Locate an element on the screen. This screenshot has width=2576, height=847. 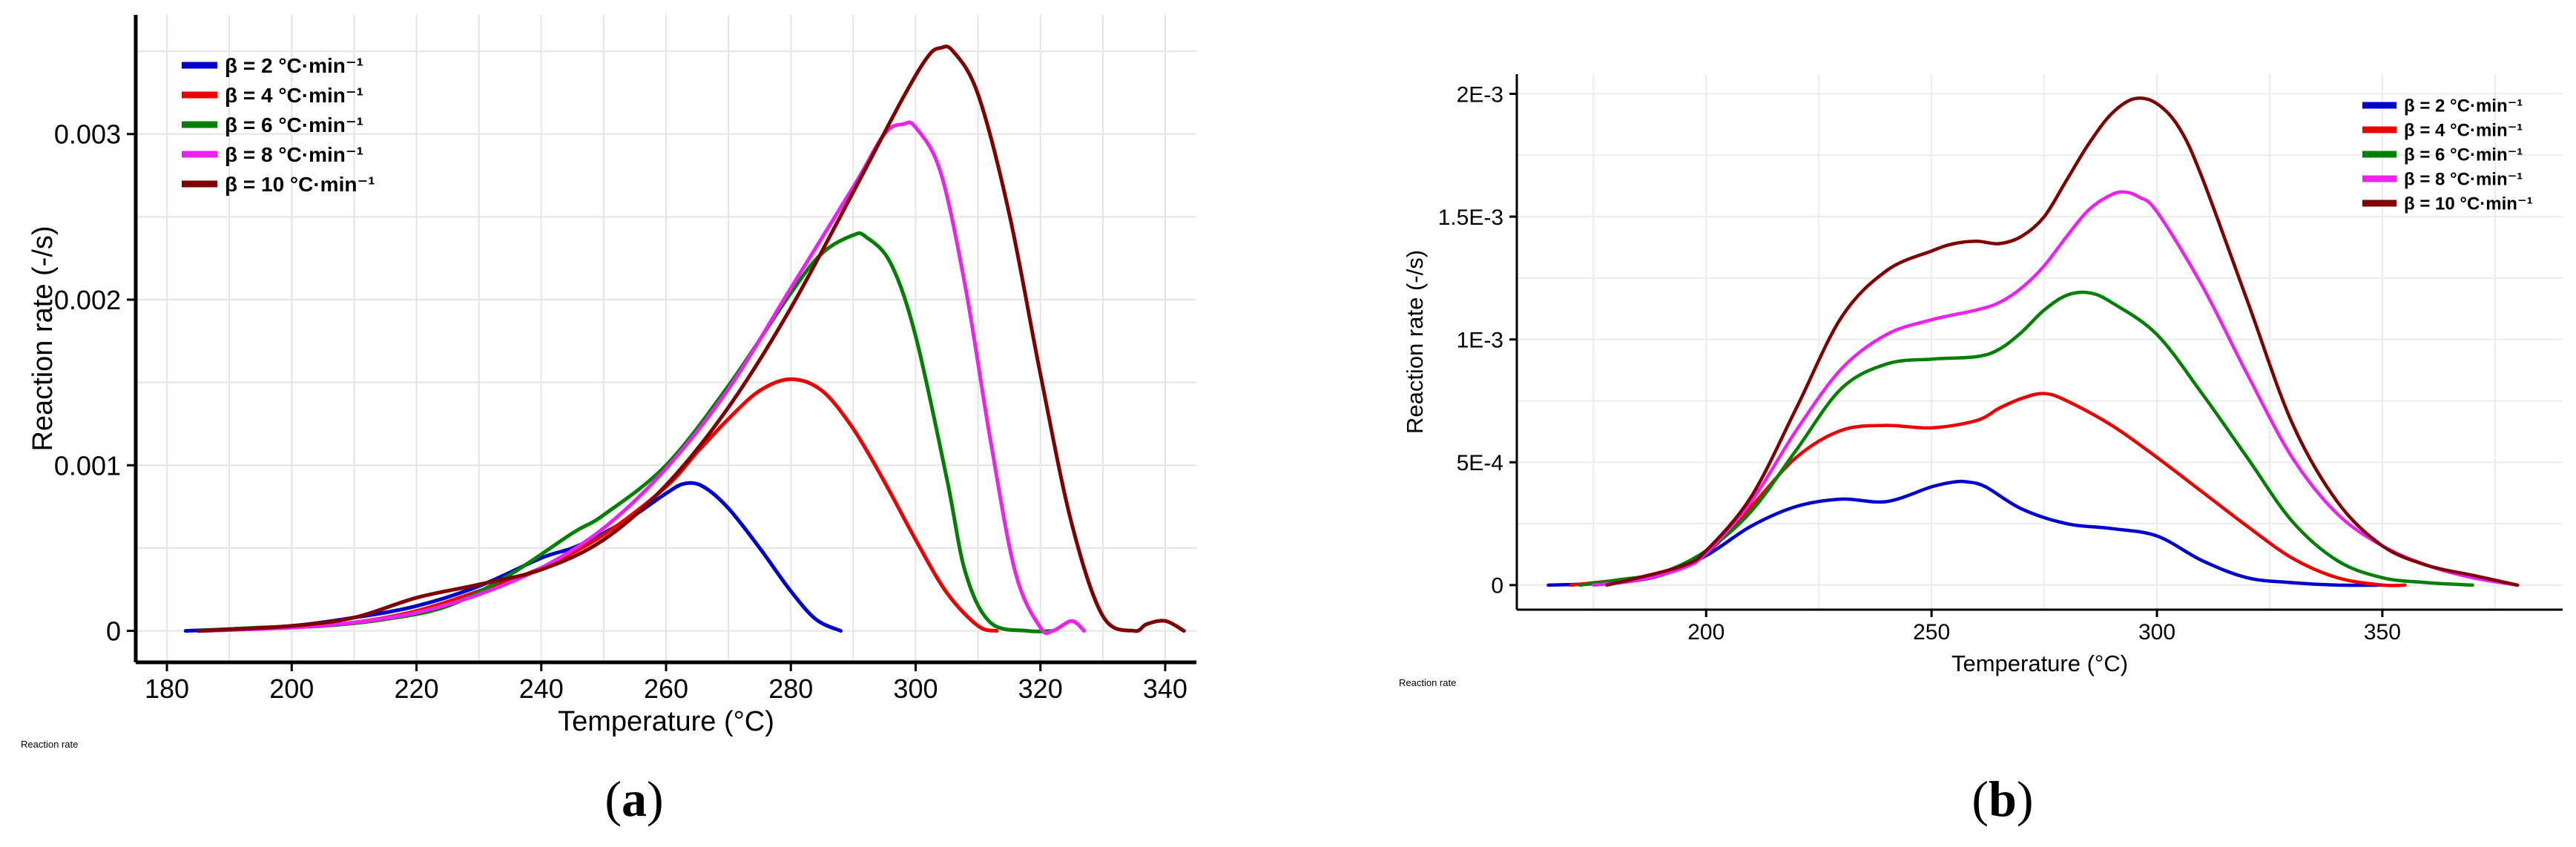
x-tick-label: 320 is located at coordinates (1041, 688).